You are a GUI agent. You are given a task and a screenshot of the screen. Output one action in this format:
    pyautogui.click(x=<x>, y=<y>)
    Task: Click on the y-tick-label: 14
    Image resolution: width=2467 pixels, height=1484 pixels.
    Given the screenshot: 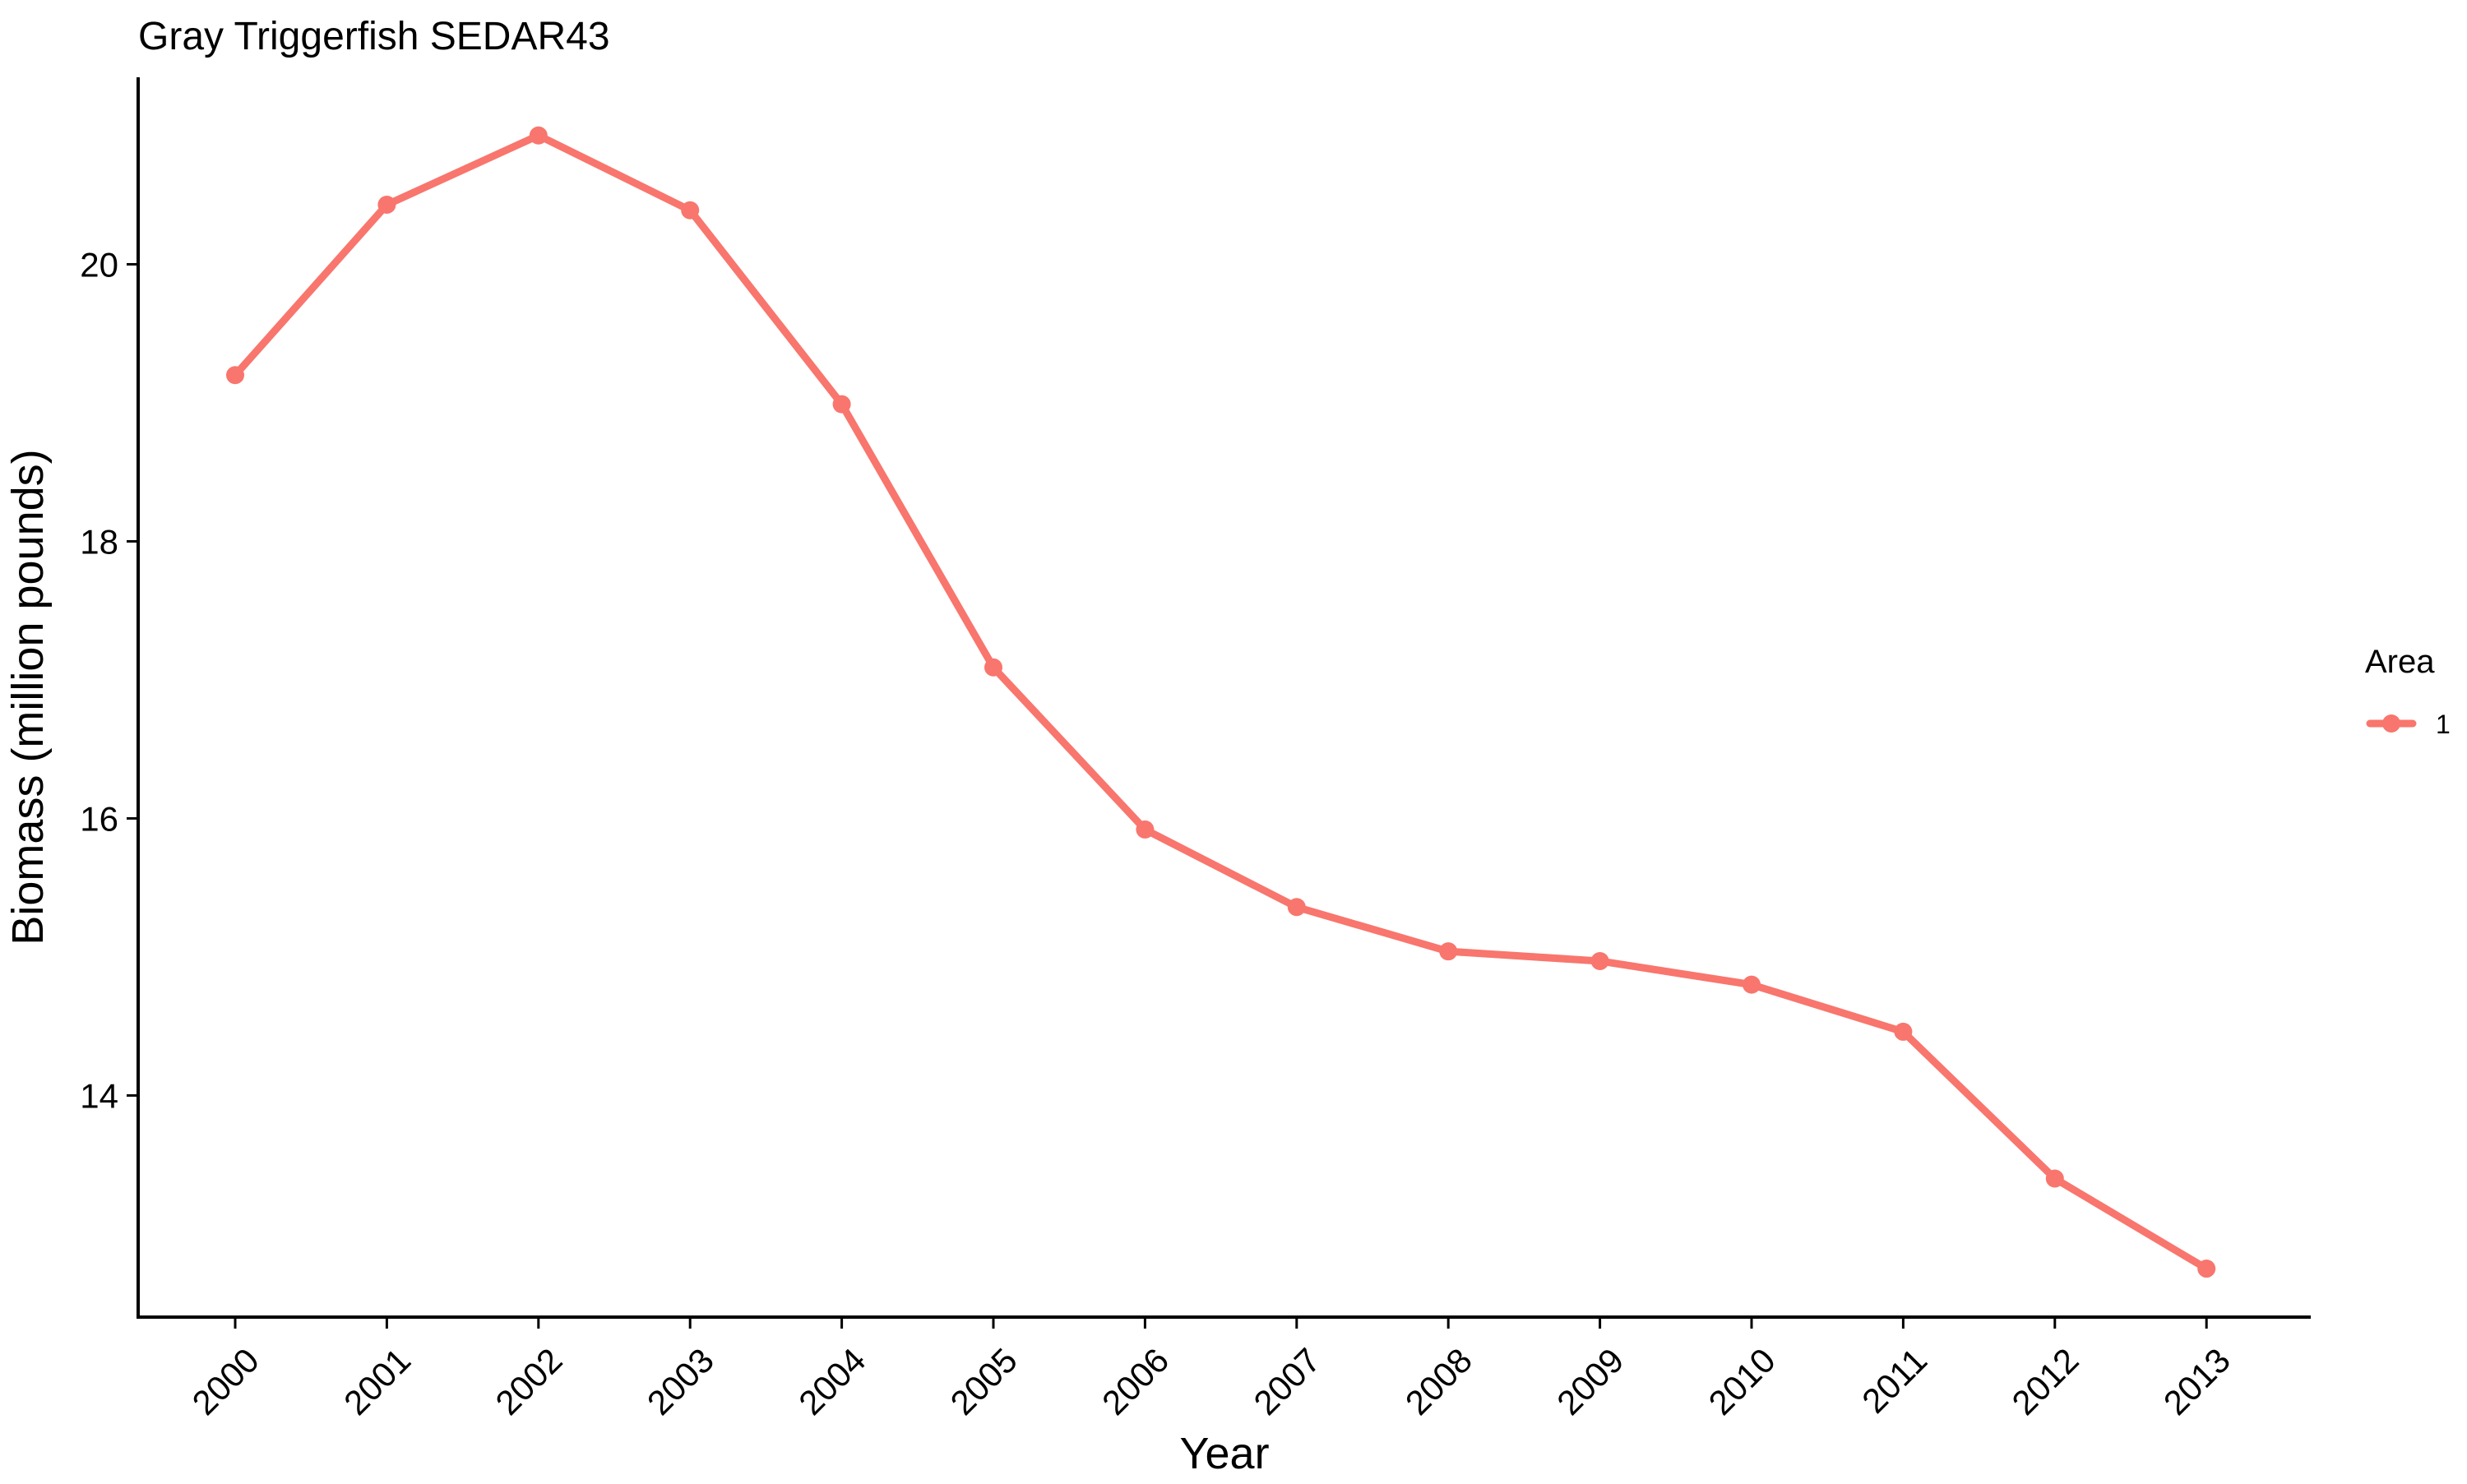 What is the action you would take?
    pyautogui.click(x=99, y=1096)
    